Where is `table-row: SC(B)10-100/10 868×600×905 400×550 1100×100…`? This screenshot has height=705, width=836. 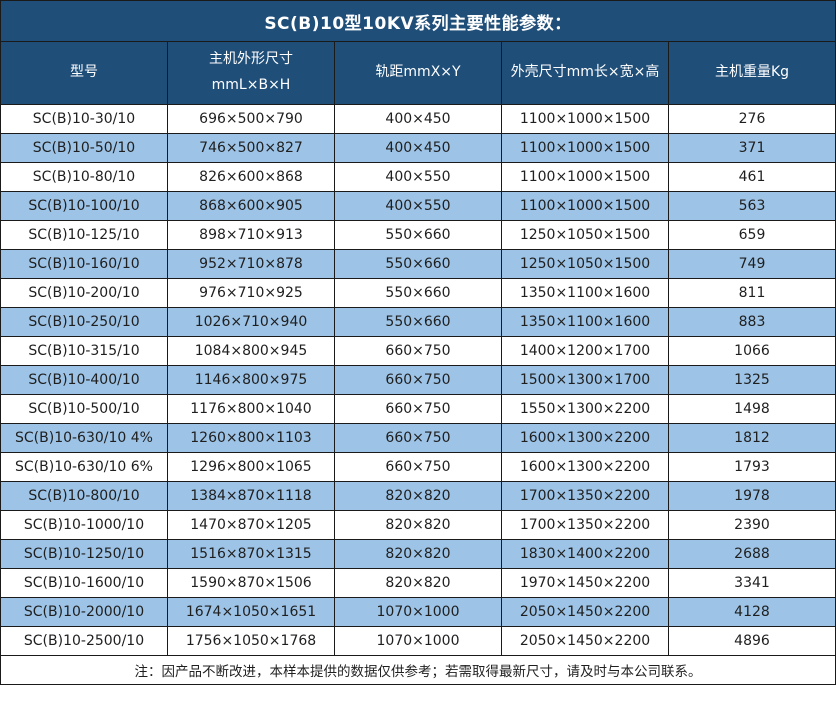
table-row: SC(B)10-100/10 868×600×905 400×550 1100×100… is located at coordinates (418, 206).